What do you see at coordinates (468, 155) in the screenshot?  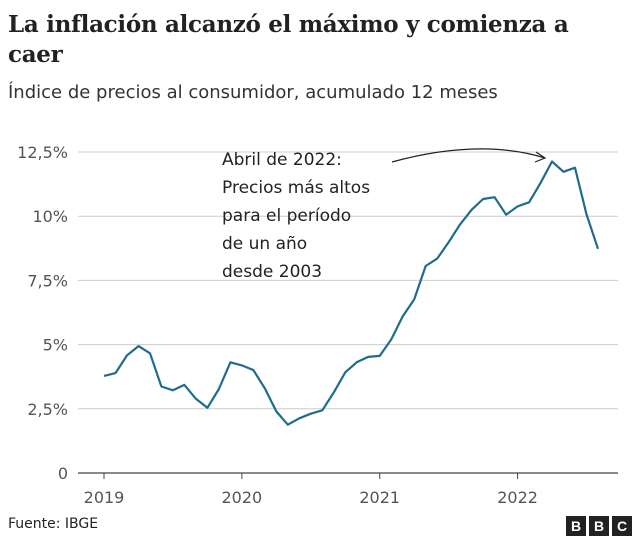 I see `annotation-arrow` at bounding box center [468, 155].